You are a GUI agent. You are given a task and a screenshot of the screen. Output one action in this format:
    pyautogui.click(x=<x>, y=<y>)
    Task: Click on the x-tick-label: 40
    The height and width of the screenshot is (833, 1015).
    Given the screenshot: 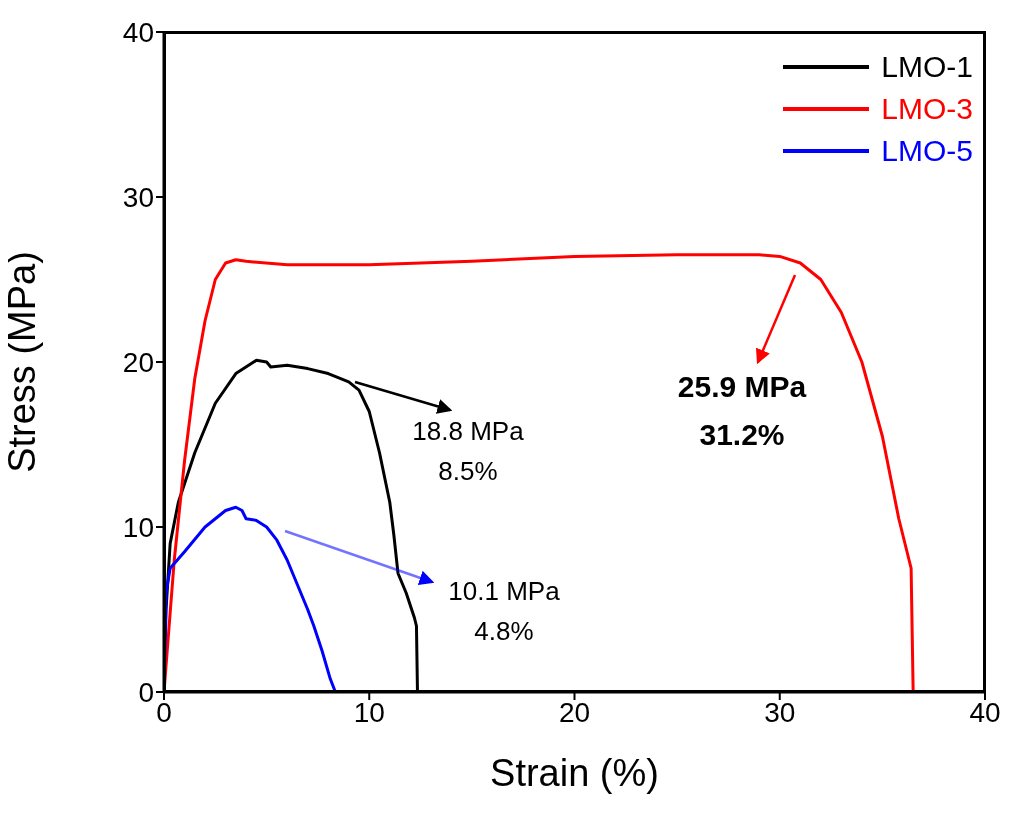 What is the action you would take?
    pyautogui.click(x=985, y=712)
    